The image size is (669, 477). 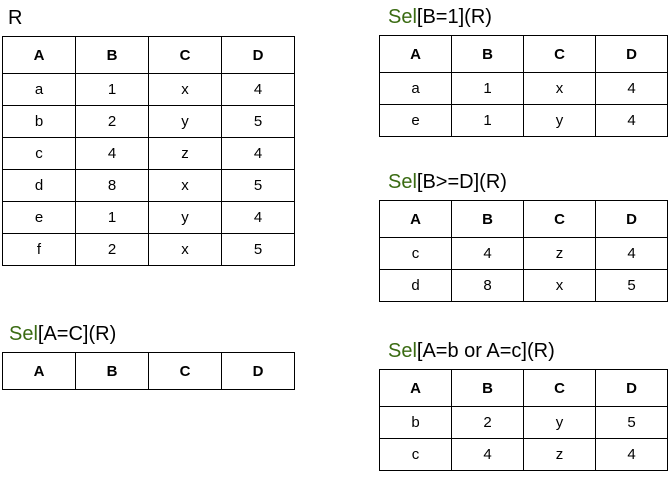 I want to click on relation-name: R, so click(x=15, y=18).